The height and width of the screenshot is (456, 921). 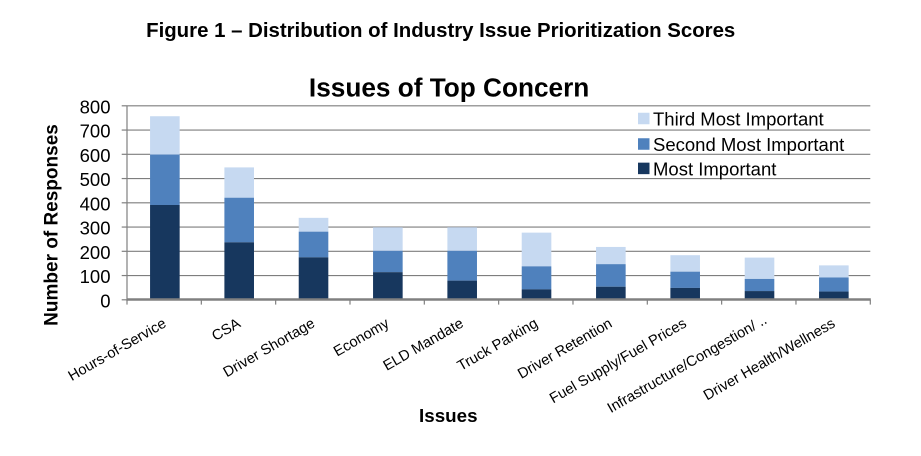 What do you see at coordinates (95, 228) in the screenshot?
I see `svg-text: 300` at bounding box center [95, 228].